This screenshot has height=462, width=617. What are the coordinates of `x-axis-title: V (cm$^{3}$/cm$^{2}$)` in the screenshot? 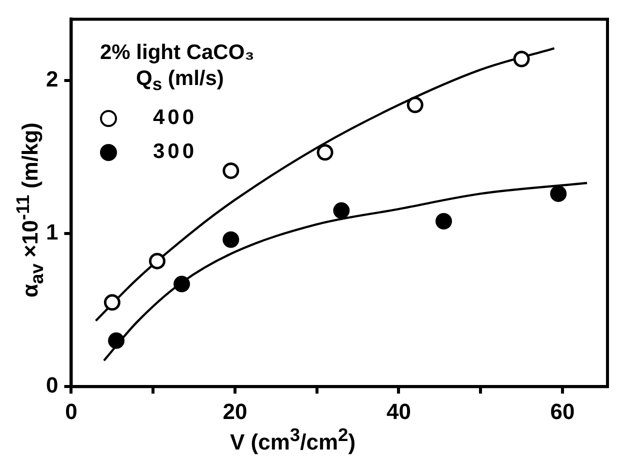 It's located at (293, 440).